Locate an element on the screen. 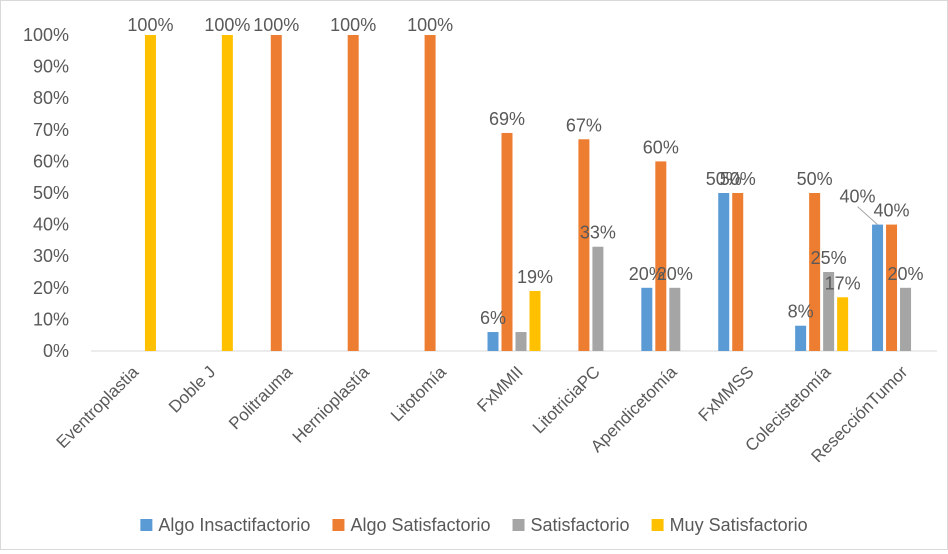  data-label: 67% is located at coordinates (584, 125).